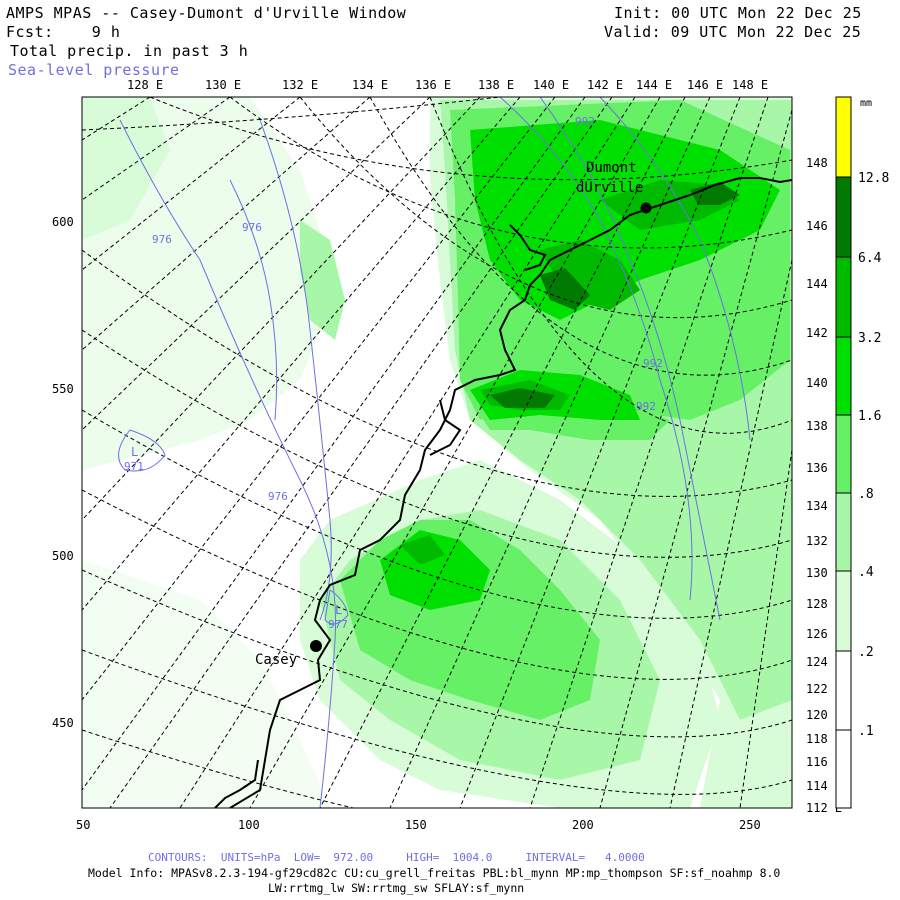  I want to click on lat-label: 116 E, so click(824, 762).